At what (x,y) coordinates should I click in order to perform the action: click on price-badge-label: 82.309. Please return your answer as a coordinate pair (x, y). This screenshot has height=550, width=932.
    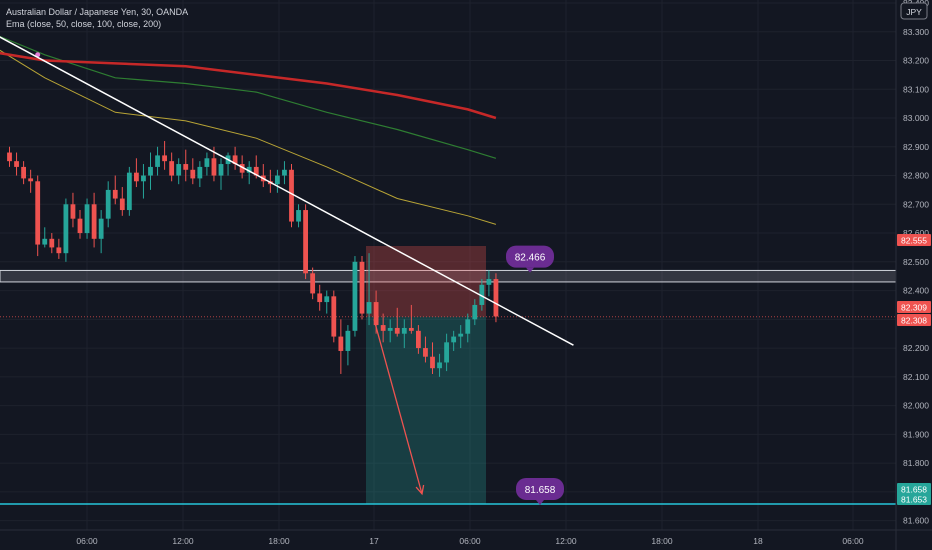
    Looking at the image, I should click on (914, 308).